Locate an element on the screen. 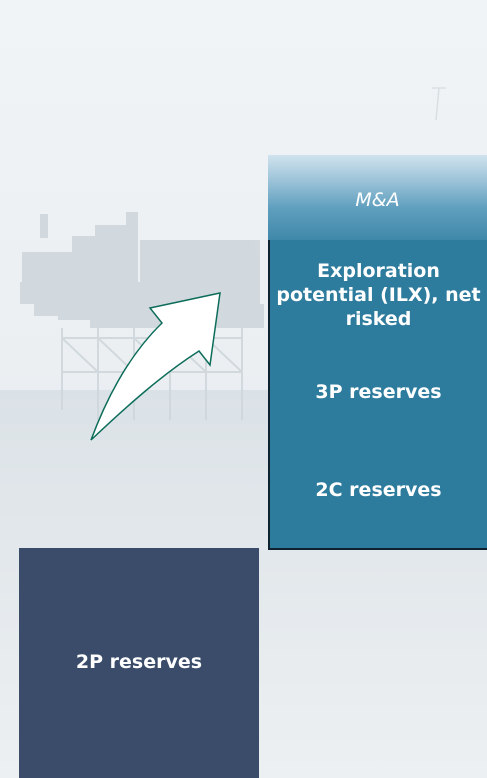  reserves-3p-box: 3P reserves is located at coordinates (377, 393).